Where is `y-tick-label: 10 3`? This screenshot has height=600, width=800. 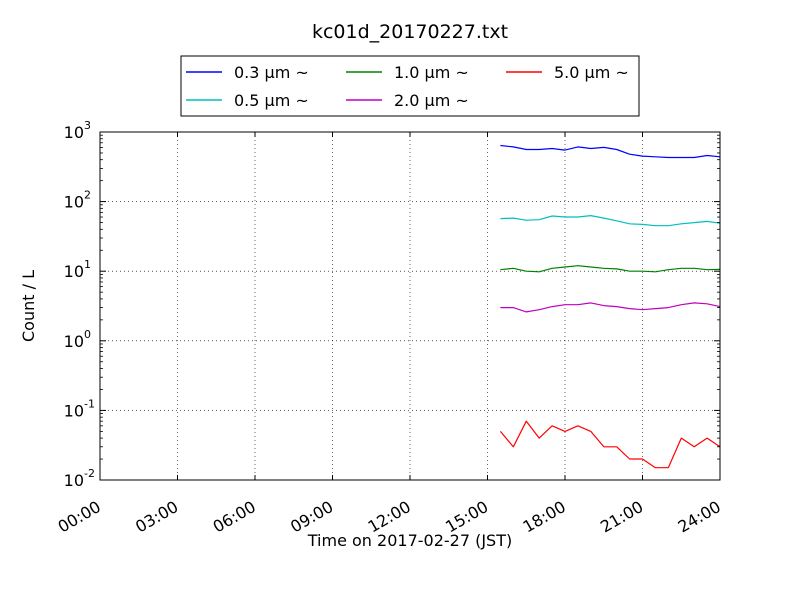 y-tick-label: 10 3 is located at coordinates (77, 130).